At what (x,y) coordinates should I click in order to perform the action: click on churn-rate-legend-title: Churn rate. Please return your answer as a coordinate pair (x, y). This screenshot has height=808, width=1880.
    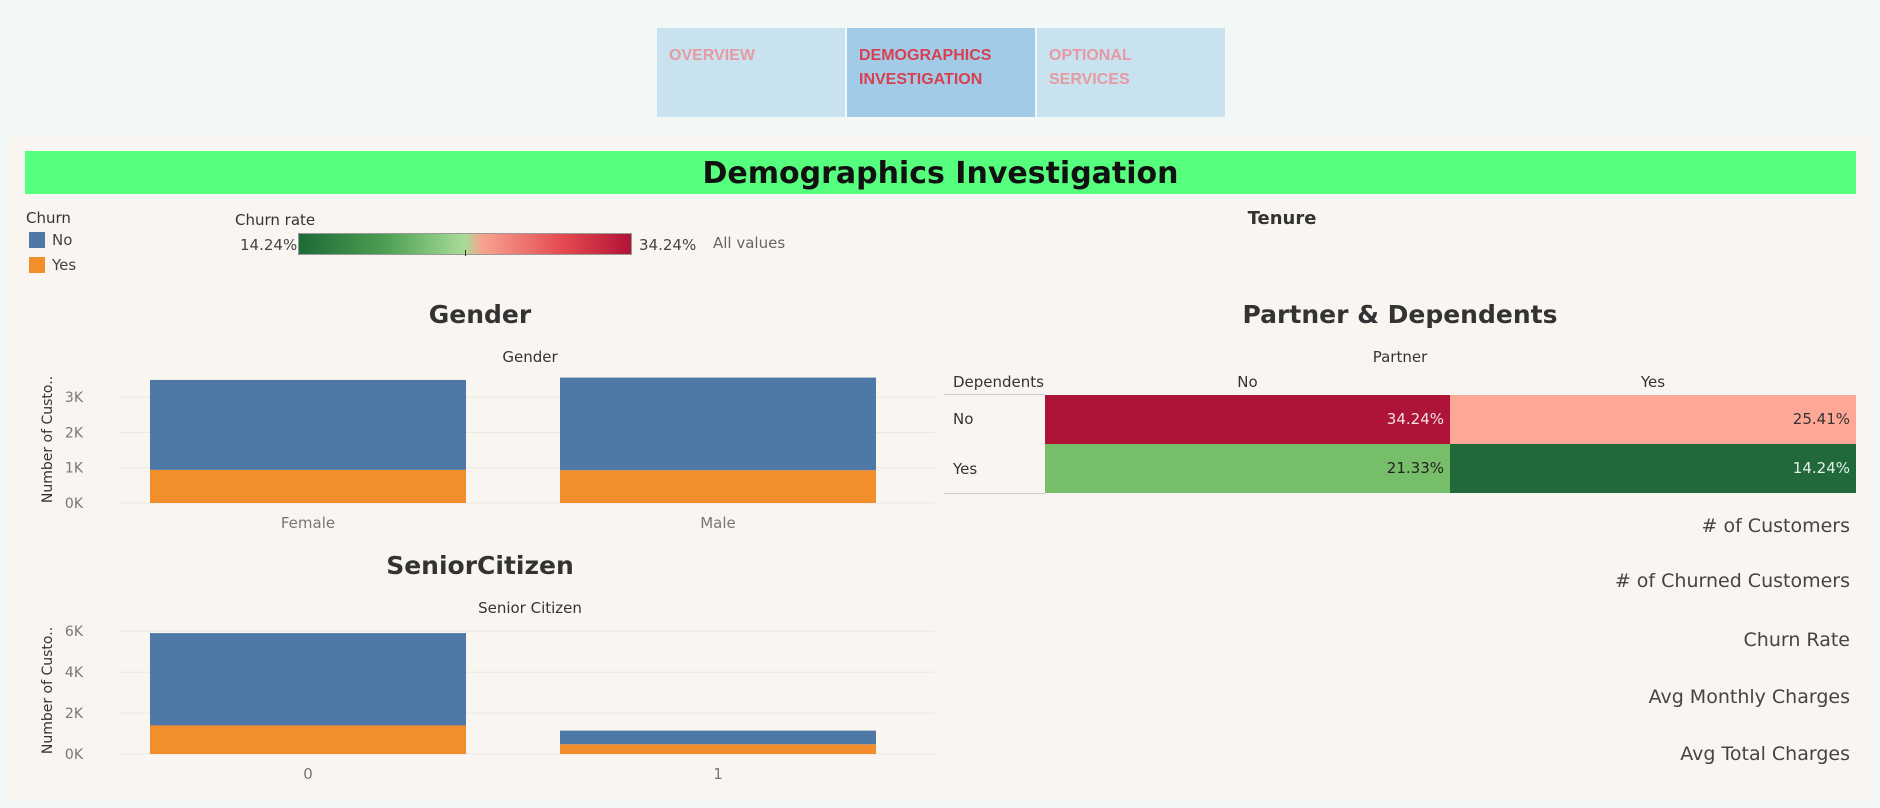
    Looking at the image, I should click on (275, 220).